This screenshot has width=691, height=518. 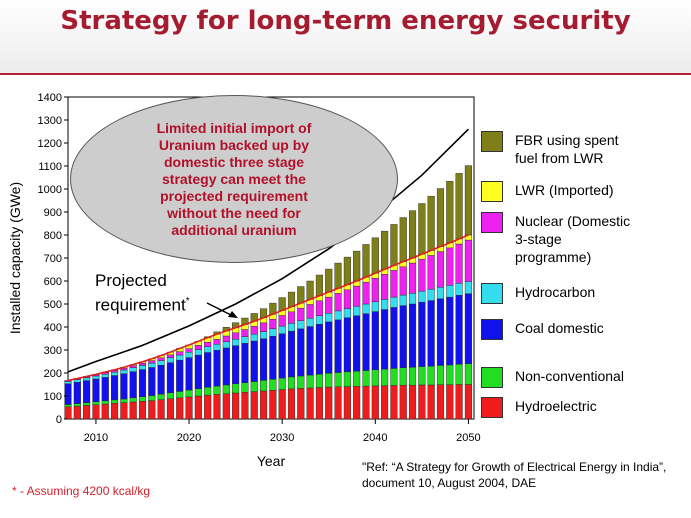 What do you see at coordinates (555, 239) in the screenshot?
I see `legend-item: Nuclear (Domestic 3-stage programme)` at bounding box center [555, 239].